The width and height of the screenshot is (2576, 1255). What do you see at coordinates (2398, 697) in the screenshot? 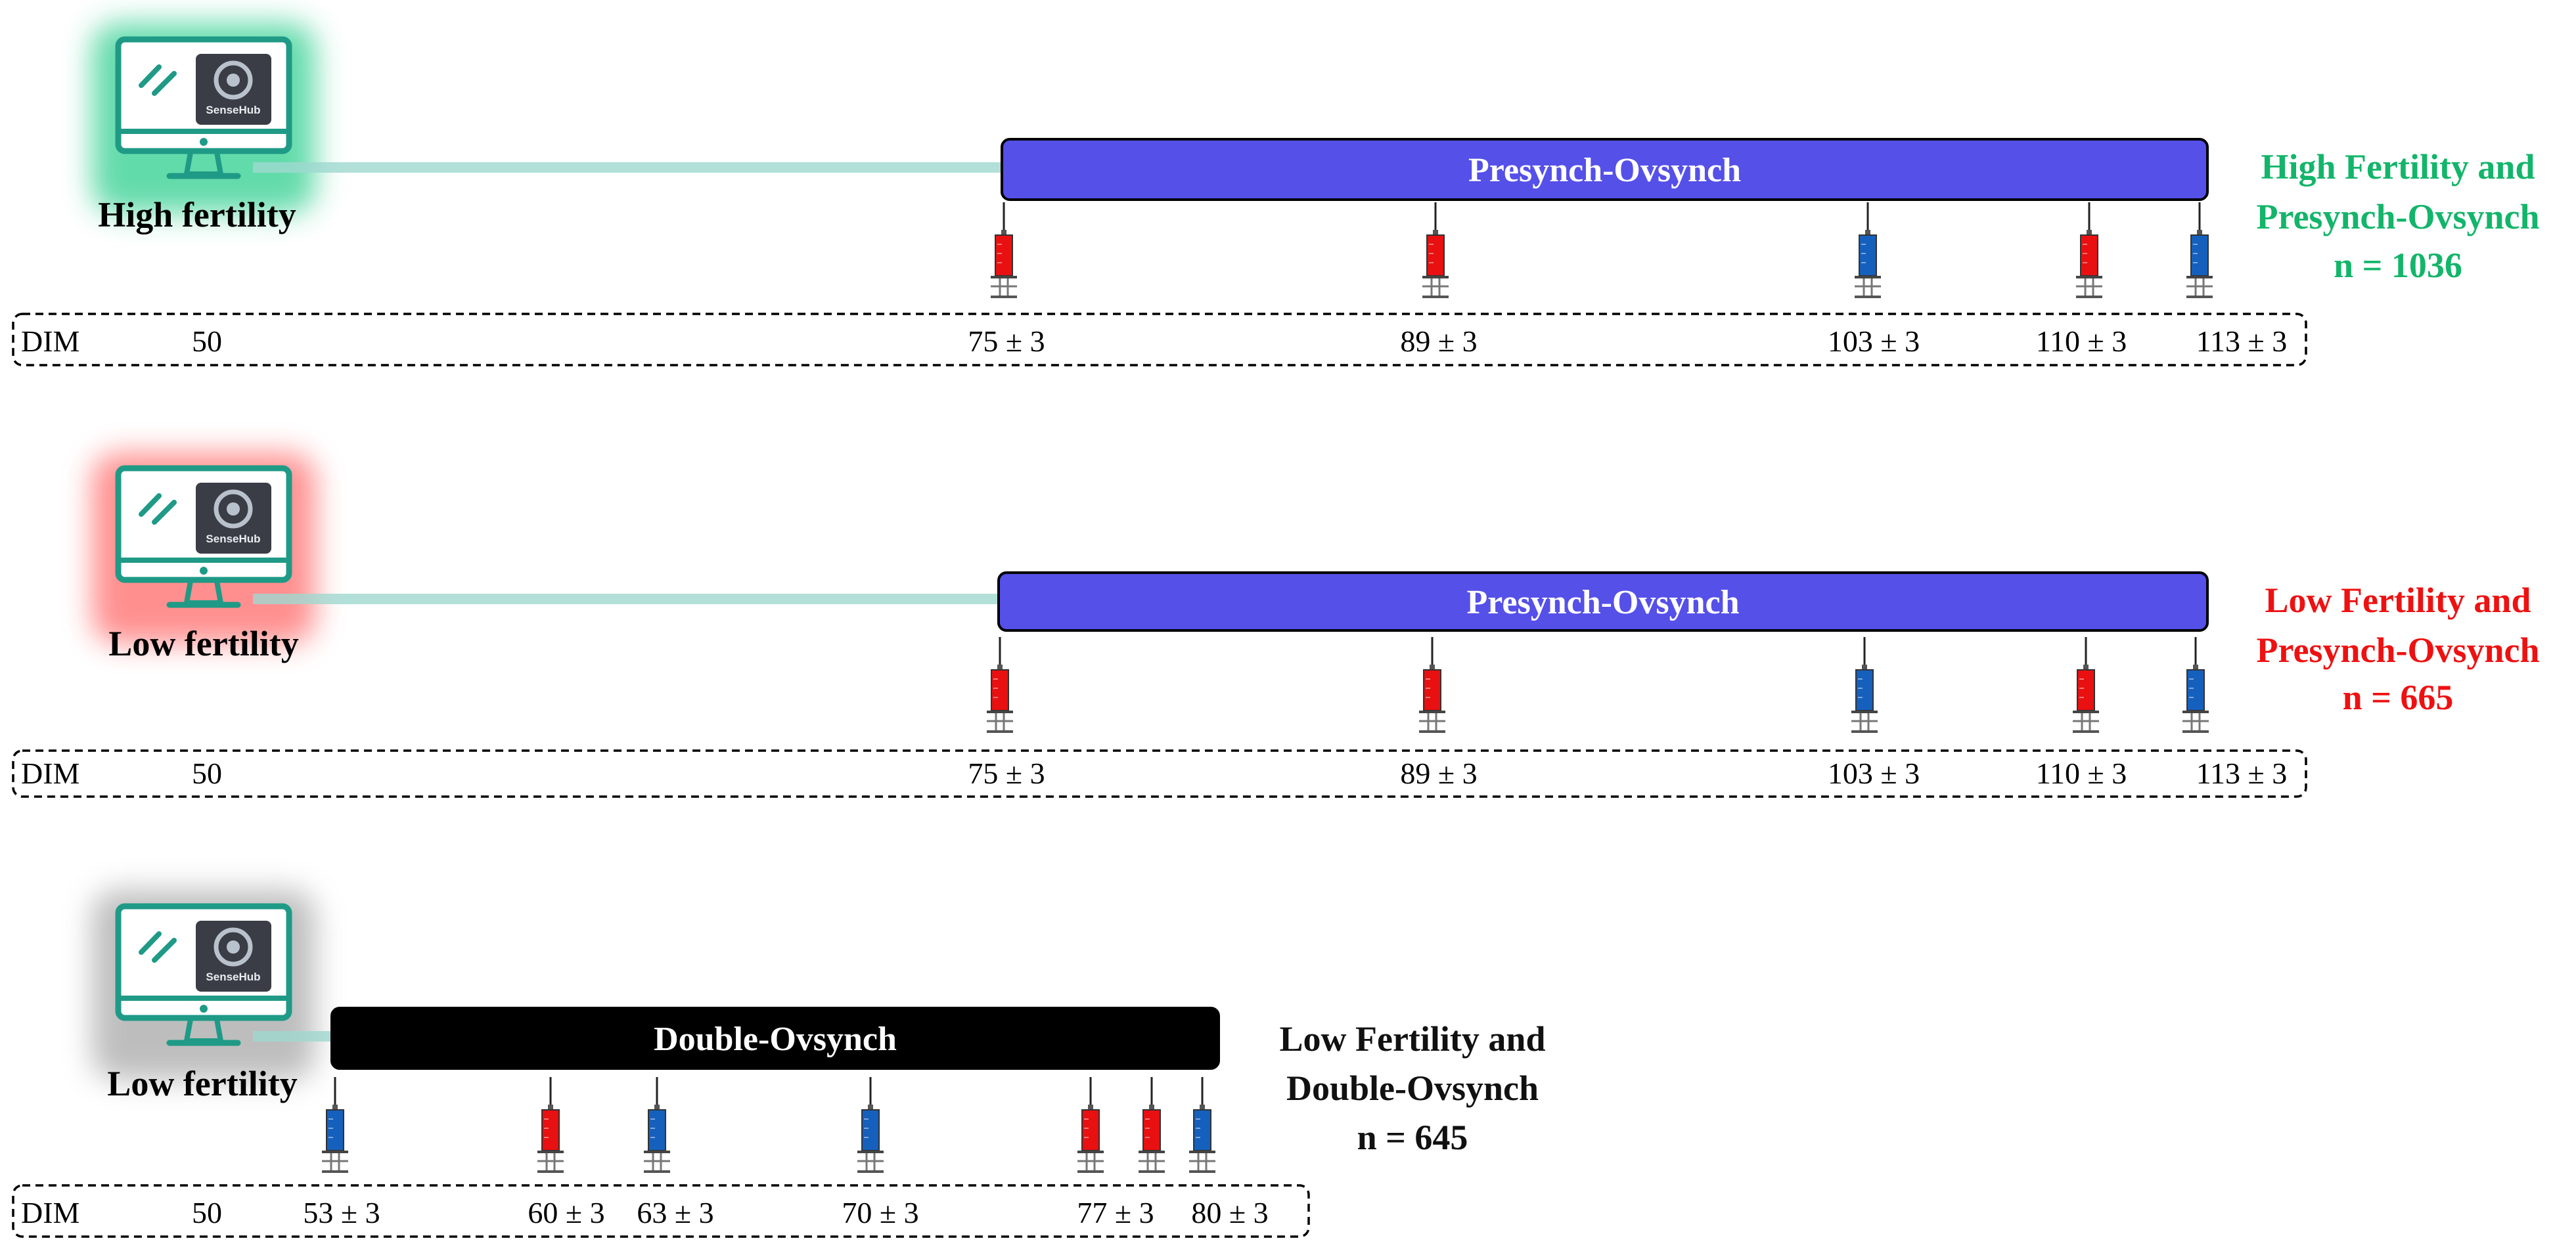
I see `result-label-line3: n = 665` at bounding box center [2398, 697].